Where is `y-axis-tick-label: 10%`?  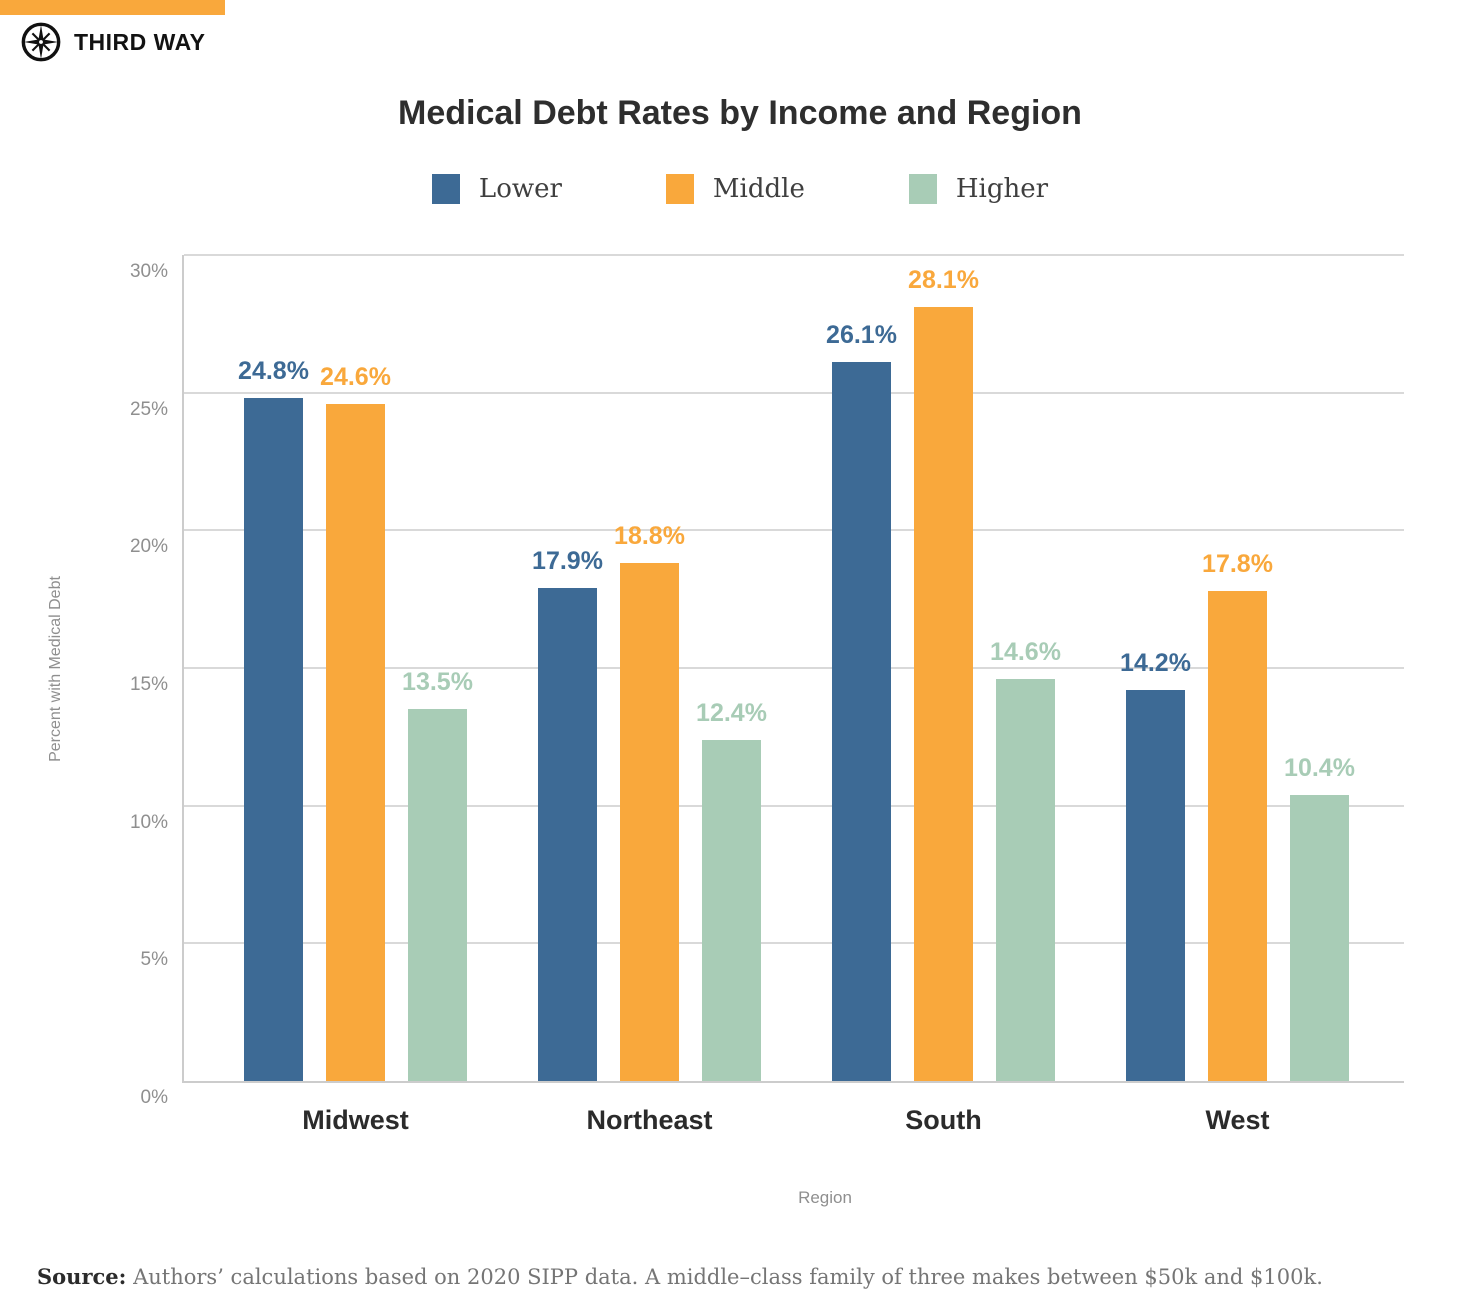 y-axis-tick-label: 10% is located at coordinates (148, 822).